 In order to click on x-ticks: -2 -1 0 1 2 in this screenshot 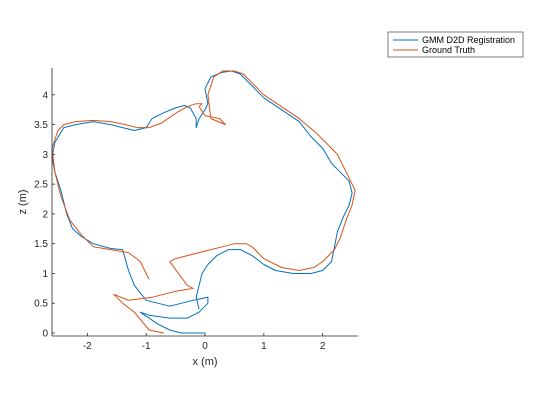, I will do `click(204, 342)`.